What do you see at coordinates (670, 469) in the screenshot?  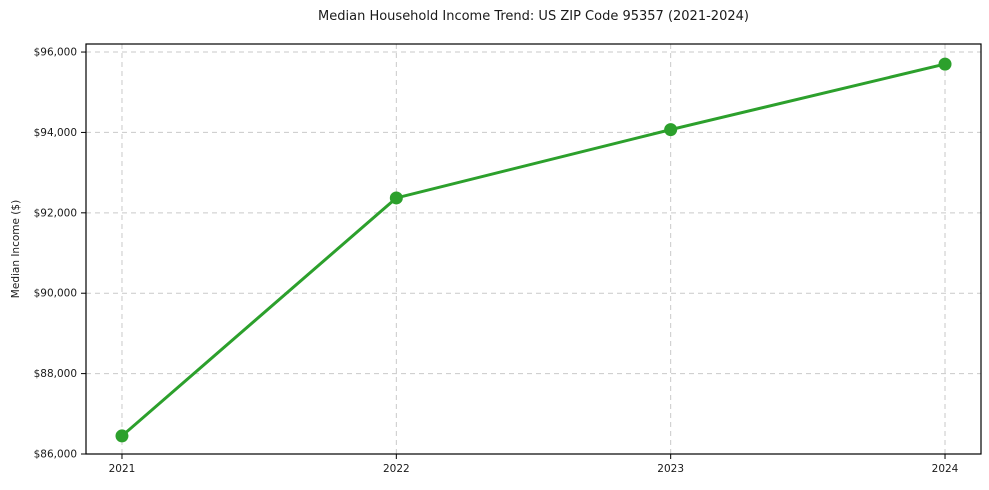 I see `x-tick-label: 2023` at bounding box center [670, 469].